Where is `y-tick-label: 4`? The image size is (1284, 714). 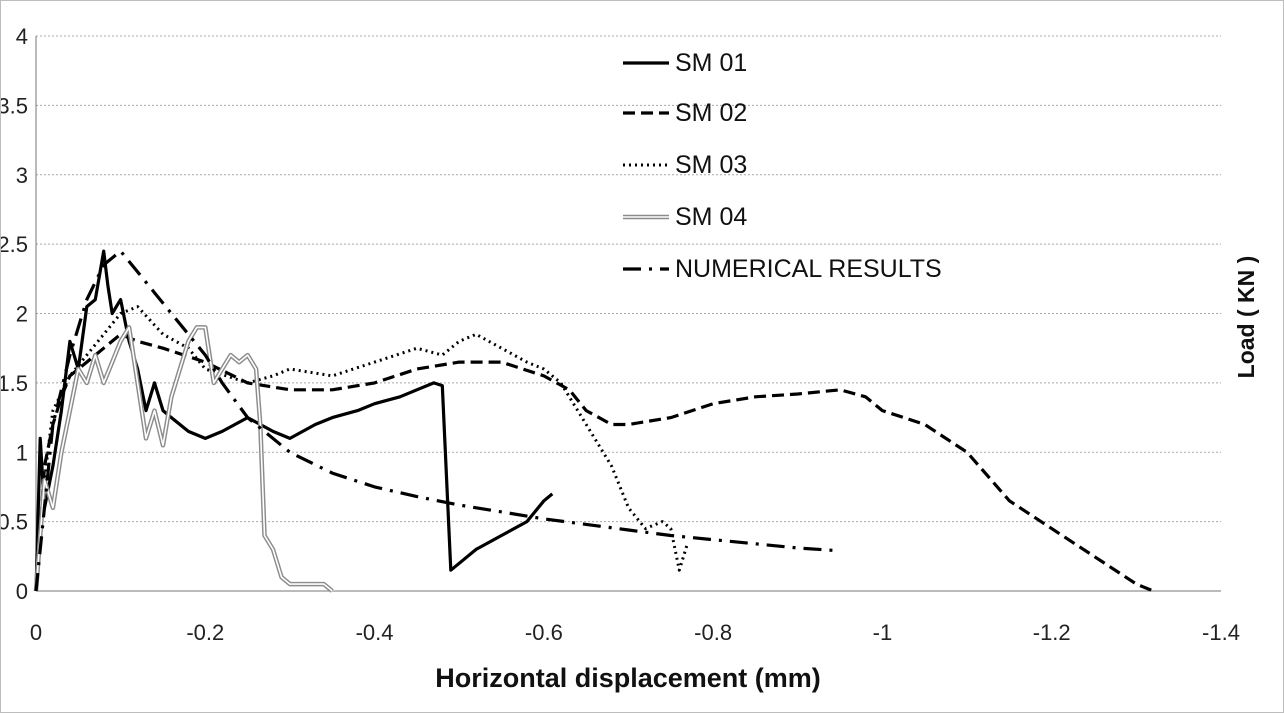 y-tick-label: 4 is located at coordinates (22, 36).